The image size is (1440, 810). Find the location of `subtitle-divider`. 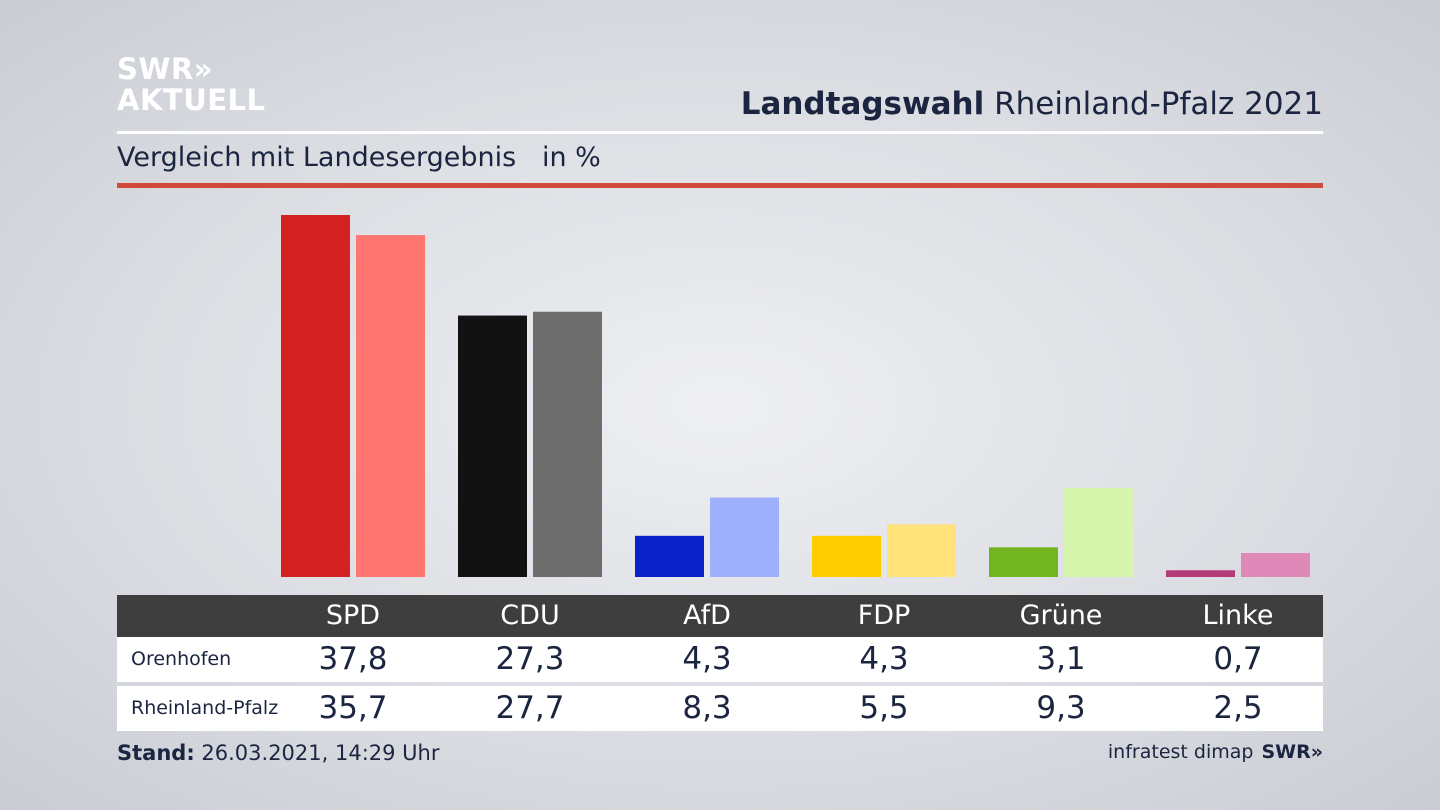

subtitle-divider is located at coordinates (720, 185).